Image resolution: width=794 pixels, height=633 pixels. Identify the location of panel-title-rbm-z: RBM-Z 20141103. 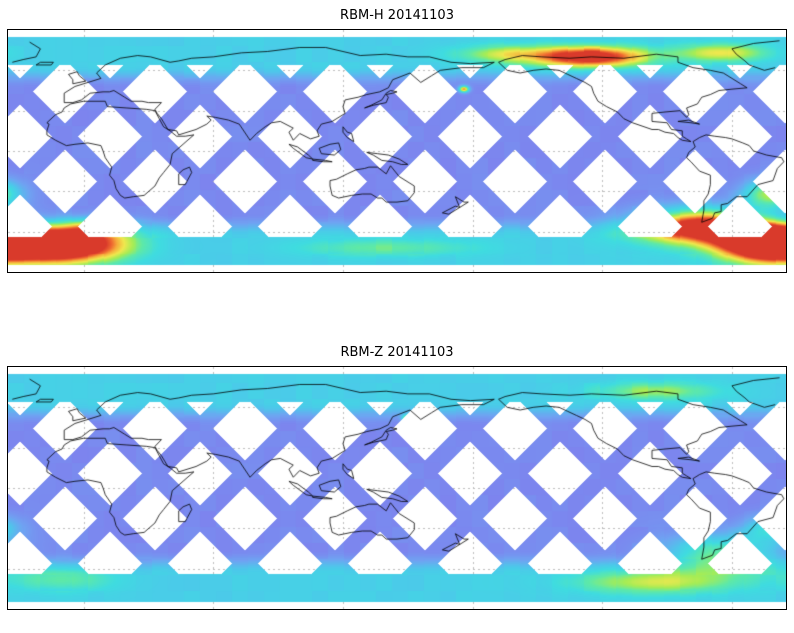
(397, 352).